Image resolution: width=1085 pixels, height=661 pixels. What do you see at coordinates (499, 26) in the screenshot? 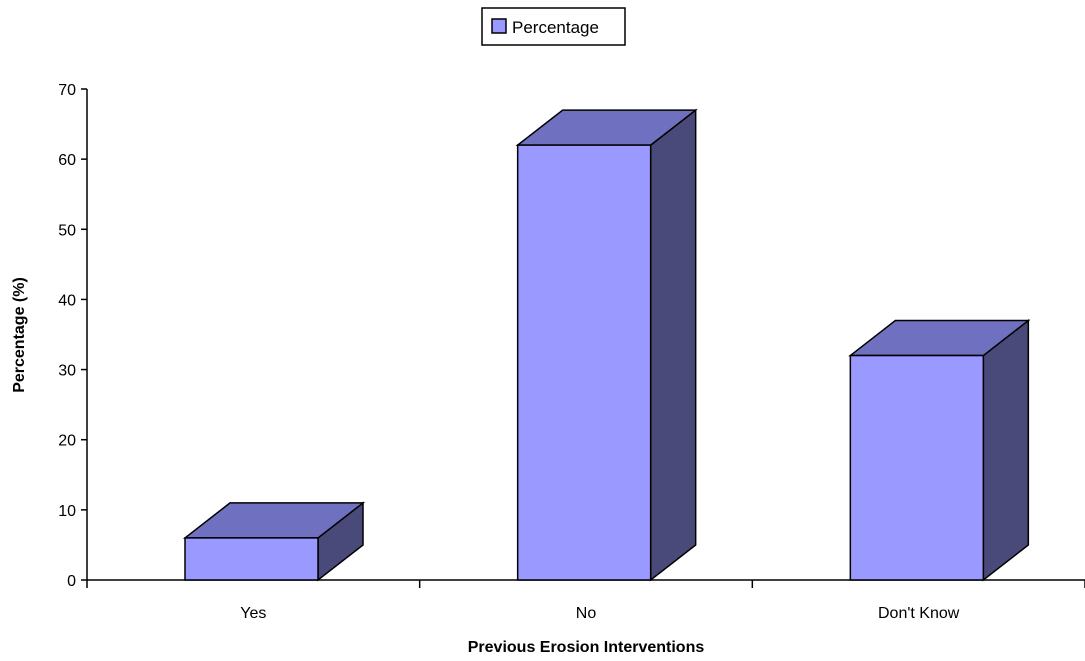
I see `legend-swatch` at bounding box center [499, 26].